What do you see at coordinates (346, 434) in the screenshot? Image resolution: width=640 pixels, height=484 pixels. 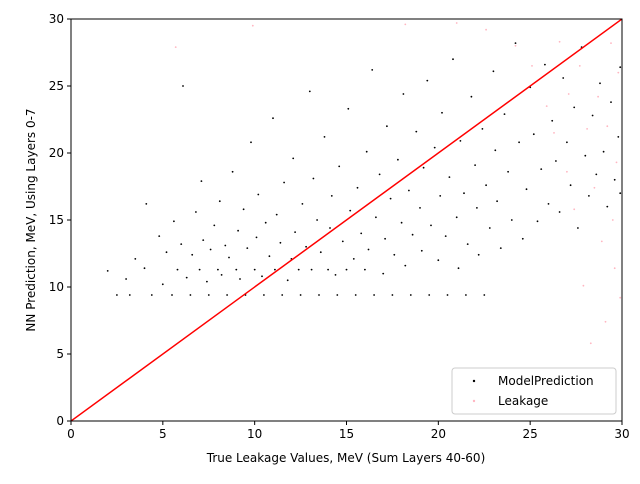 I see `x-tick-label: 15` at bounding box center [346, 434].